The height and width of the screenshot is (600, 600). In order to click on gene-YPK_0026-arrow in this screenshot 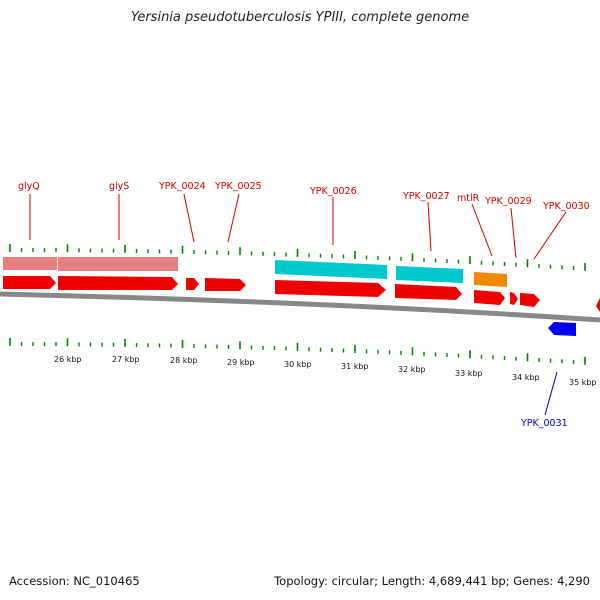, I will do `click(330, 288)`.